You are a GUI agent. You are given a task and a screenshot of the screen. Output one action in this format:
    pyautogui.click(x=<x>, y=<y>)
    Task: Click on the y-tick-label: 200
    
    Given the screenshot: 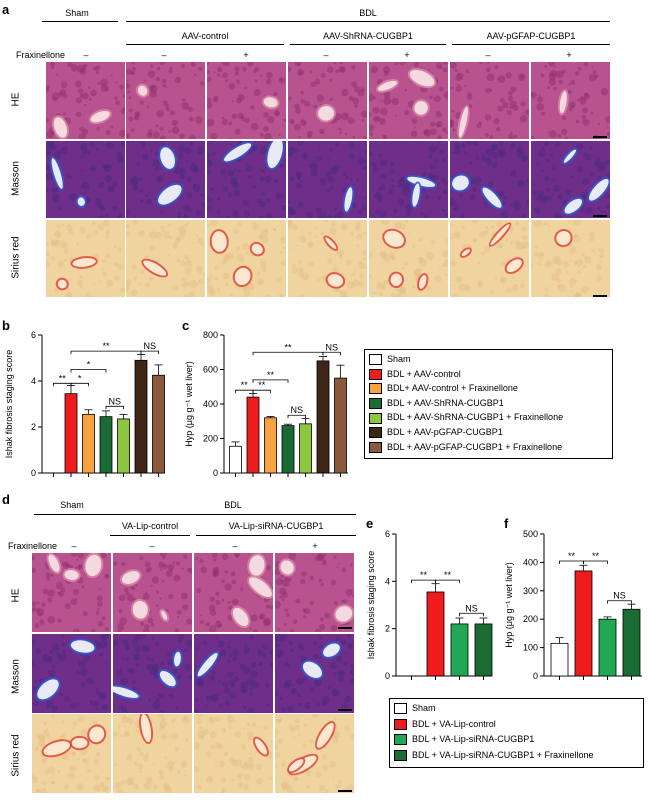 What is the action you would take?
    pyautogui.click(x=530, y=619)
    